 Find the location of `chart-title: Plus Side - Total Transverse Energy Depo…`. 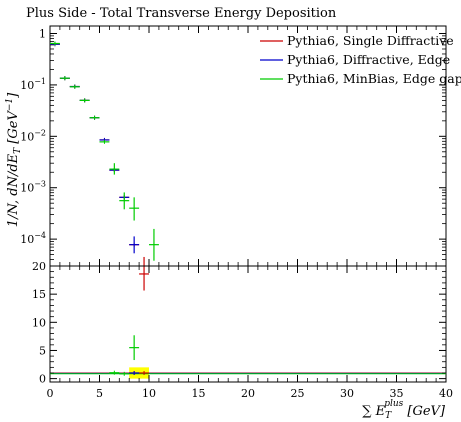

chart-title: Plus Side - Total Transverse Energy Depo… is located at coordinates (181, 13).